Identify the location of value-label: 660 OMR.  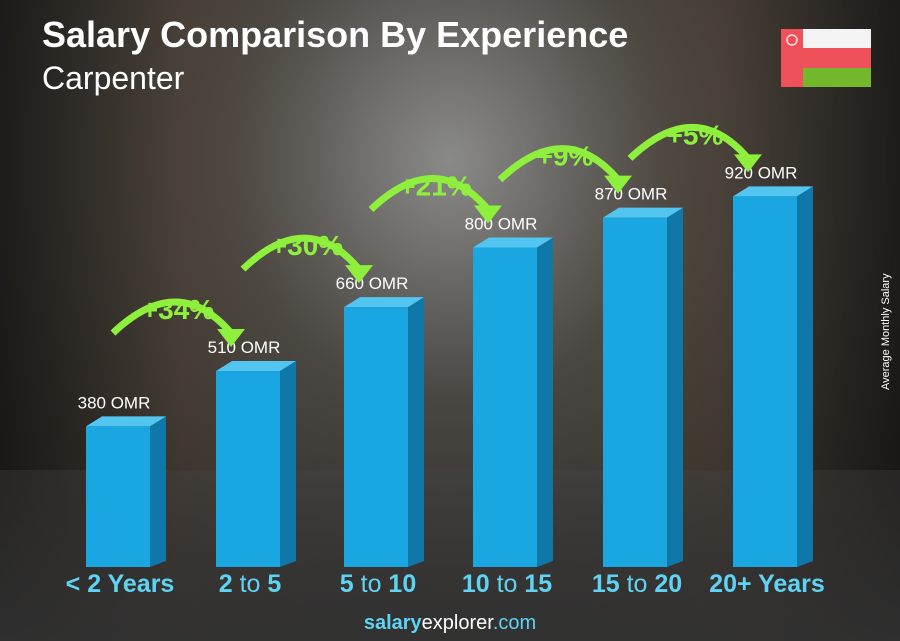
(372, 283).